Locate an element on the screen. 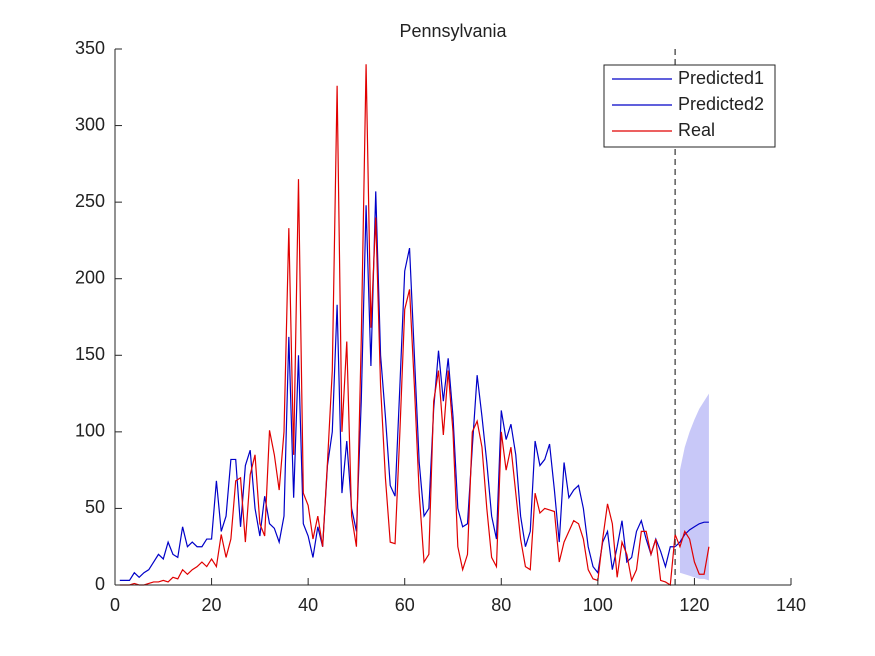 This screenshot has height=656, width=875. y-tick-label: 0 is located at coordinates (100, 584).